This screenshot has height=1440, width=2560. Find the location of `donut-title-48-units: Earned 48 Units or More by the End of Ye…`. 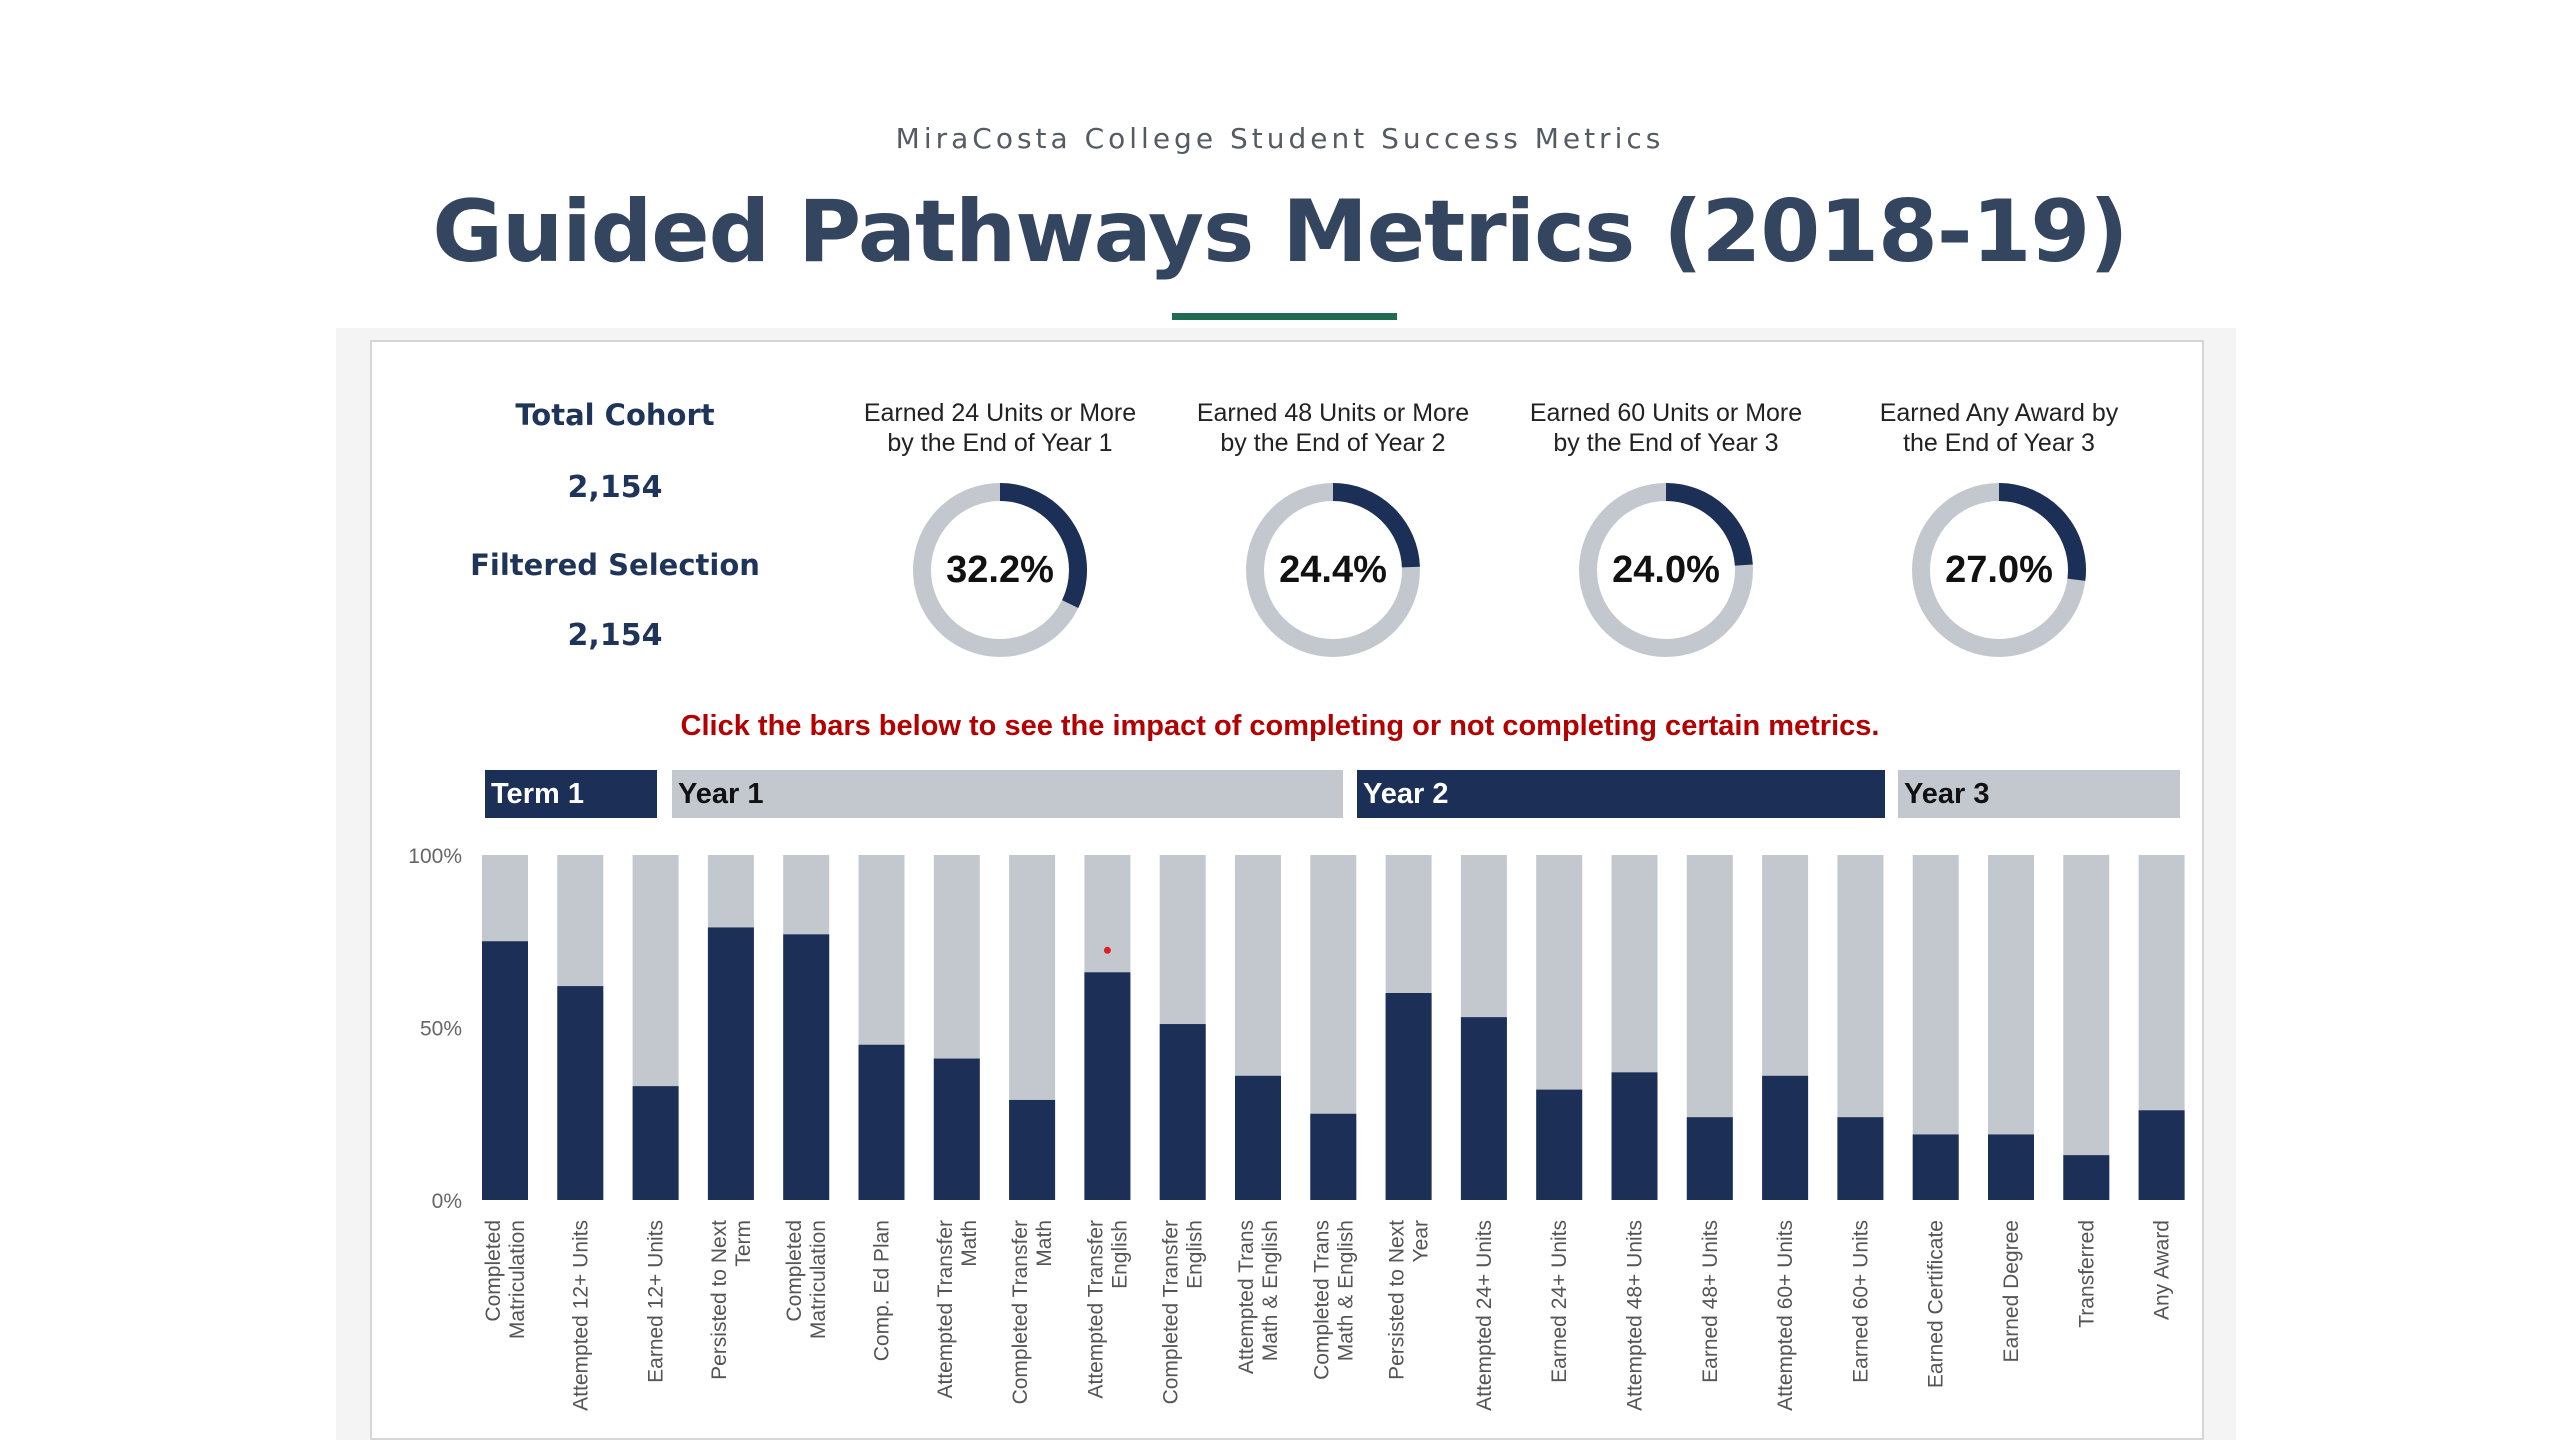

donut-title-48-units: Earned 48 Units or More by the End of Ye… is located at coordinates (1333, 428).